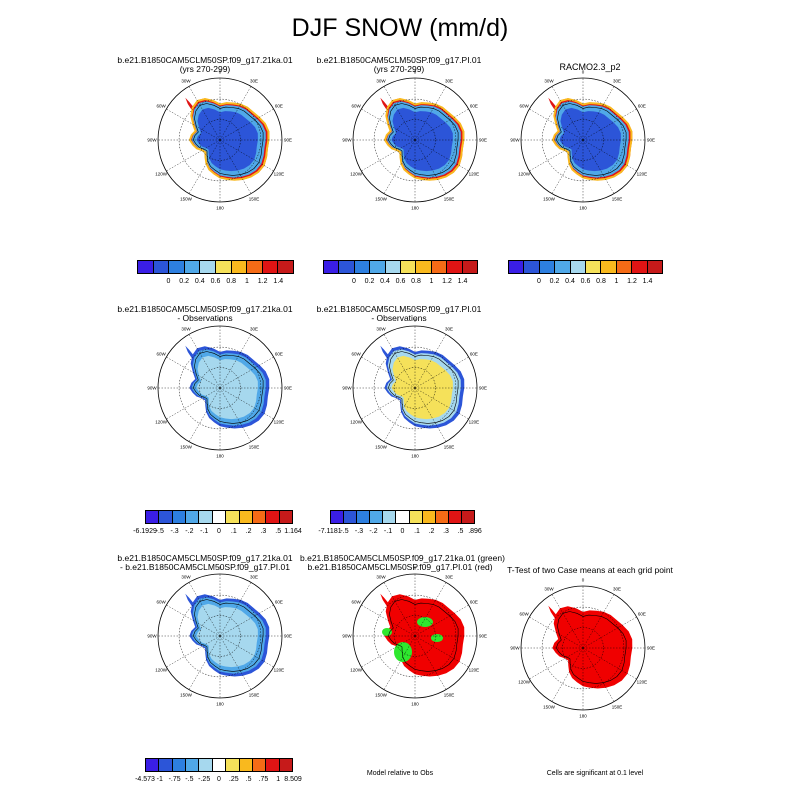 This screenshot has width=800, height=800. I want to click on longitude-label: 30E, so click(254, 81).